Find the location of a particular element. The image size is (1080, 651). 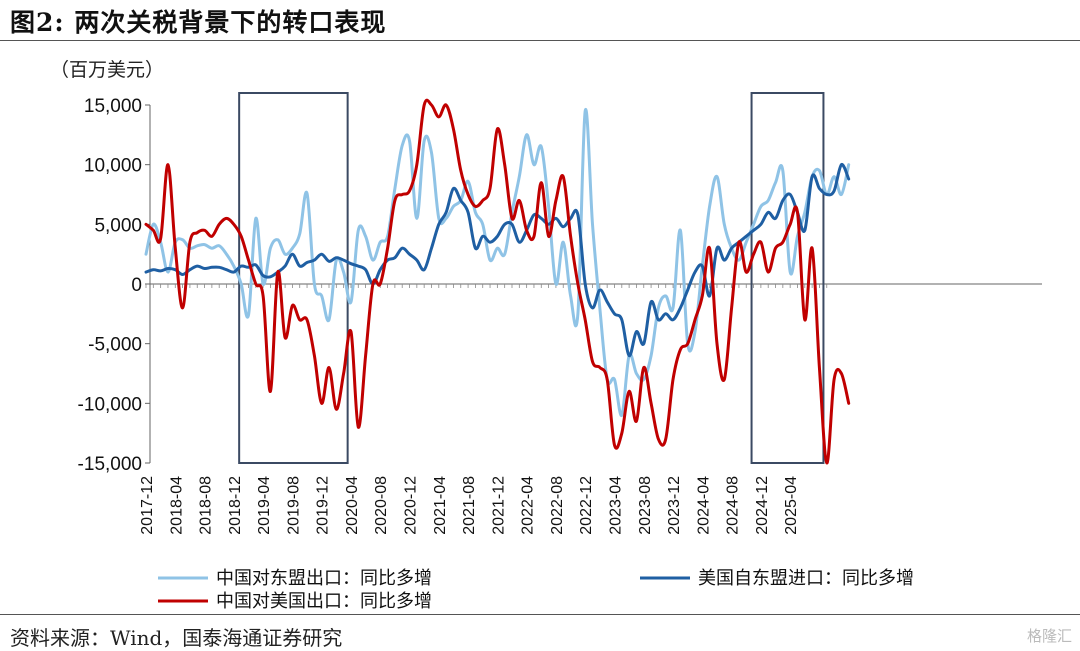

x-tick-label: 2025-04 is located at coordinates (791, 505).